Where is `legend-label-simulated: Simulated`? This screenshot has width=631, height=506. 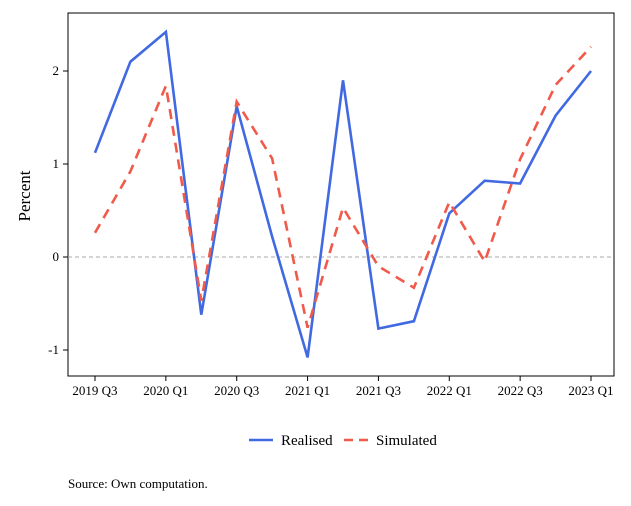
legend-label-simulated: Simulated is located at coordinates (406, 441).